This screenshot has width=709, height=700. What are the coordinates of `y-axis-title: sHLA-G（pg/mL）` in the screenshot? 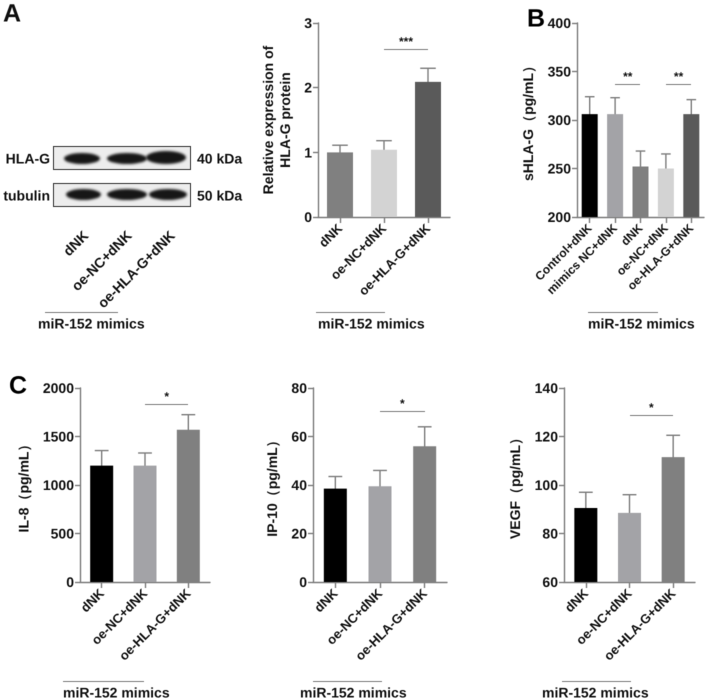 It's located at (528, 120).